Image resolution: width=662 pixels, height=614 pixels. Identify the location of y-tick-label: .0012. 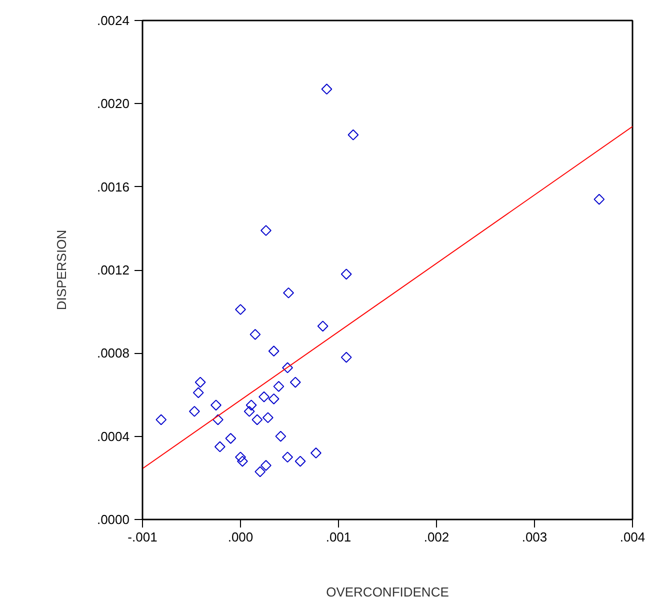
(113, 270).